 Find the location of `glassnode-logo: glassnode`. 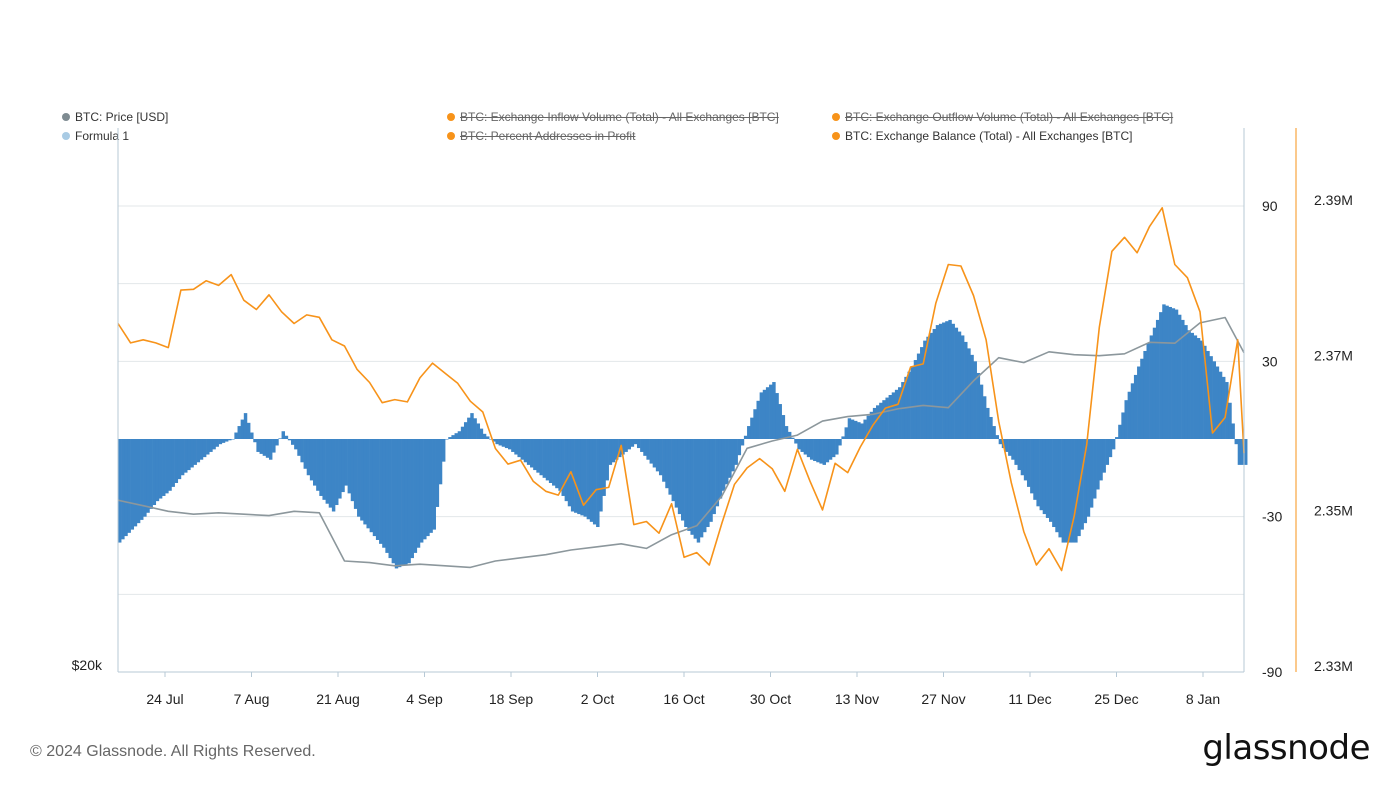

glassnode-logo: glassnode is located at coordinates (1286, 748).